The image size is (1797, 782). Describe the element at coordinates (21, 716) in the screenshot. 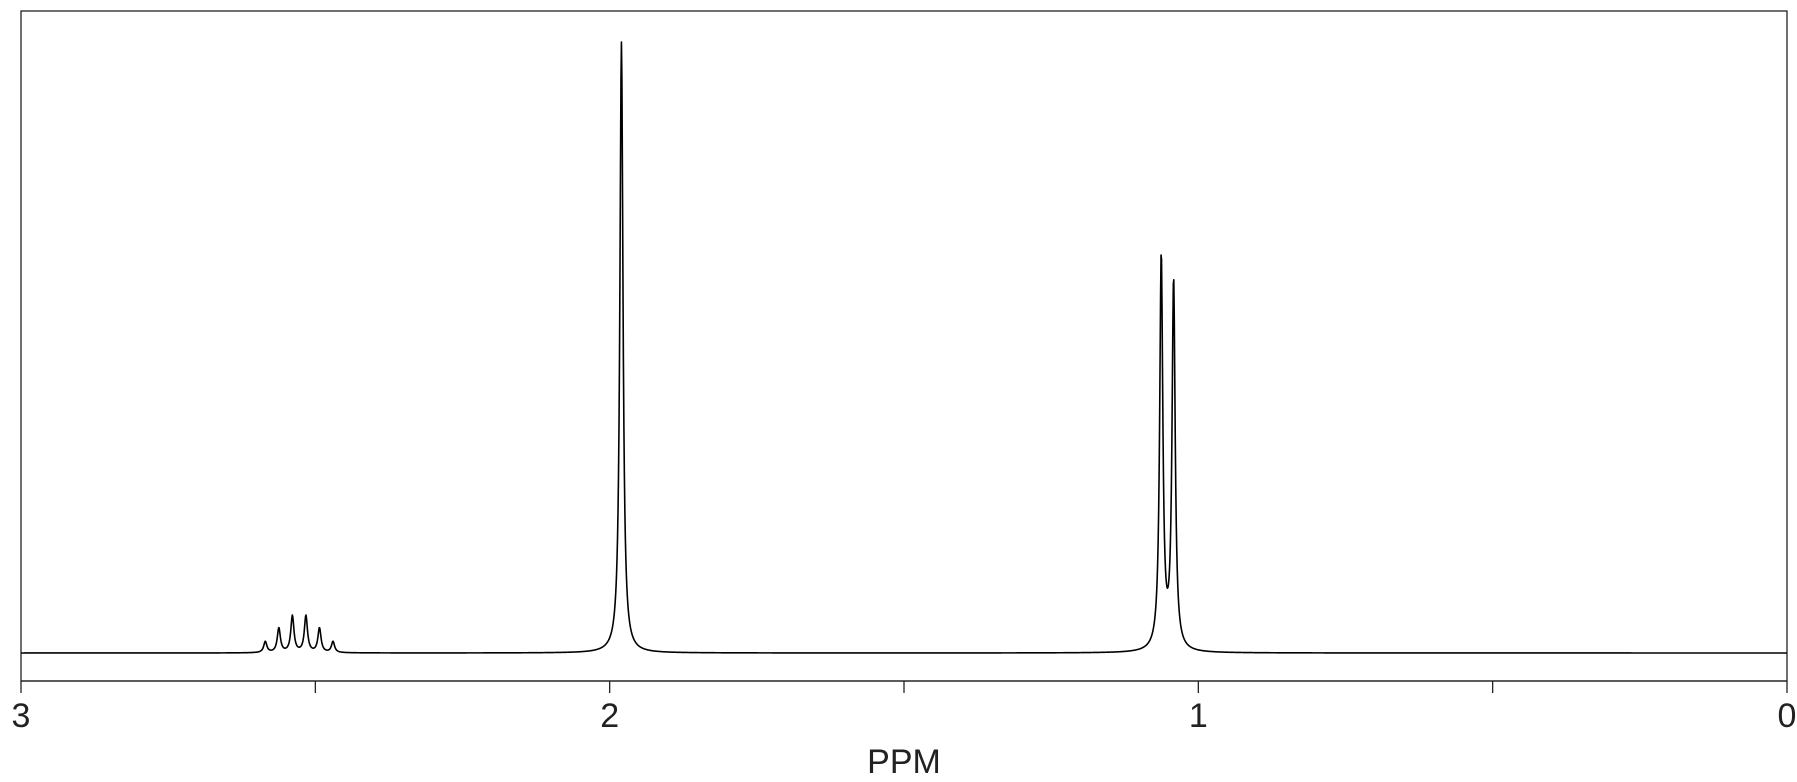

I see `x-tick-label: 3` at that location.